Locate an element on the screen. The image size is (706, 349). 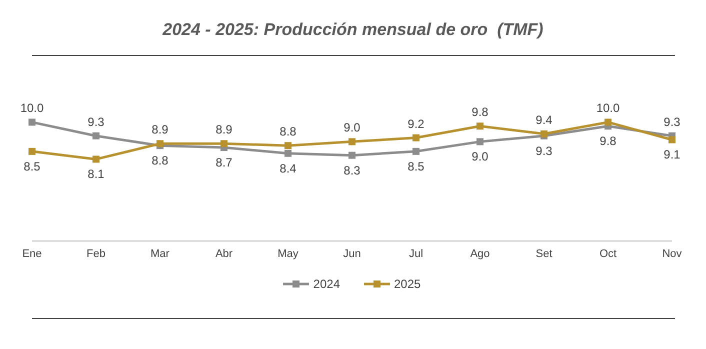
data-label: 8.7 is located at coordinates (224, 163).